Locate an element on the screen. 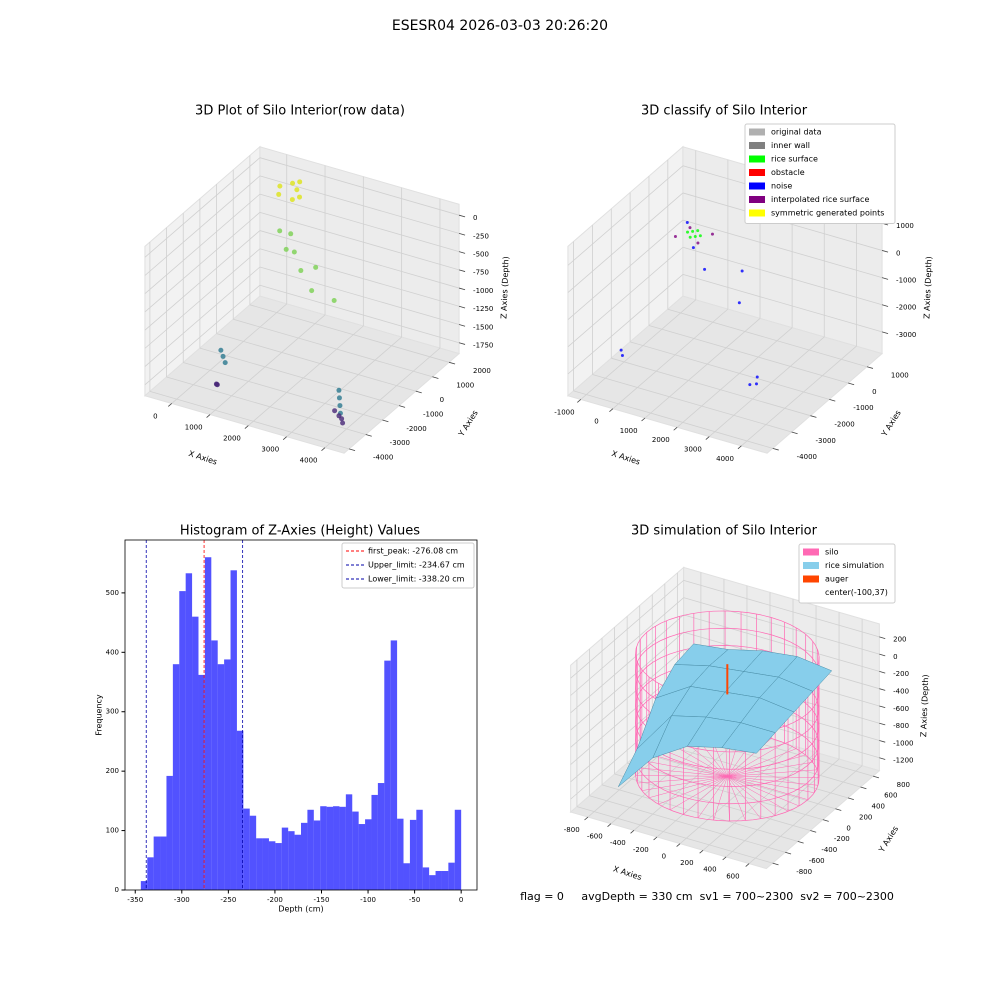  y-tick-label: 400 is located at coordinates (878, 807).